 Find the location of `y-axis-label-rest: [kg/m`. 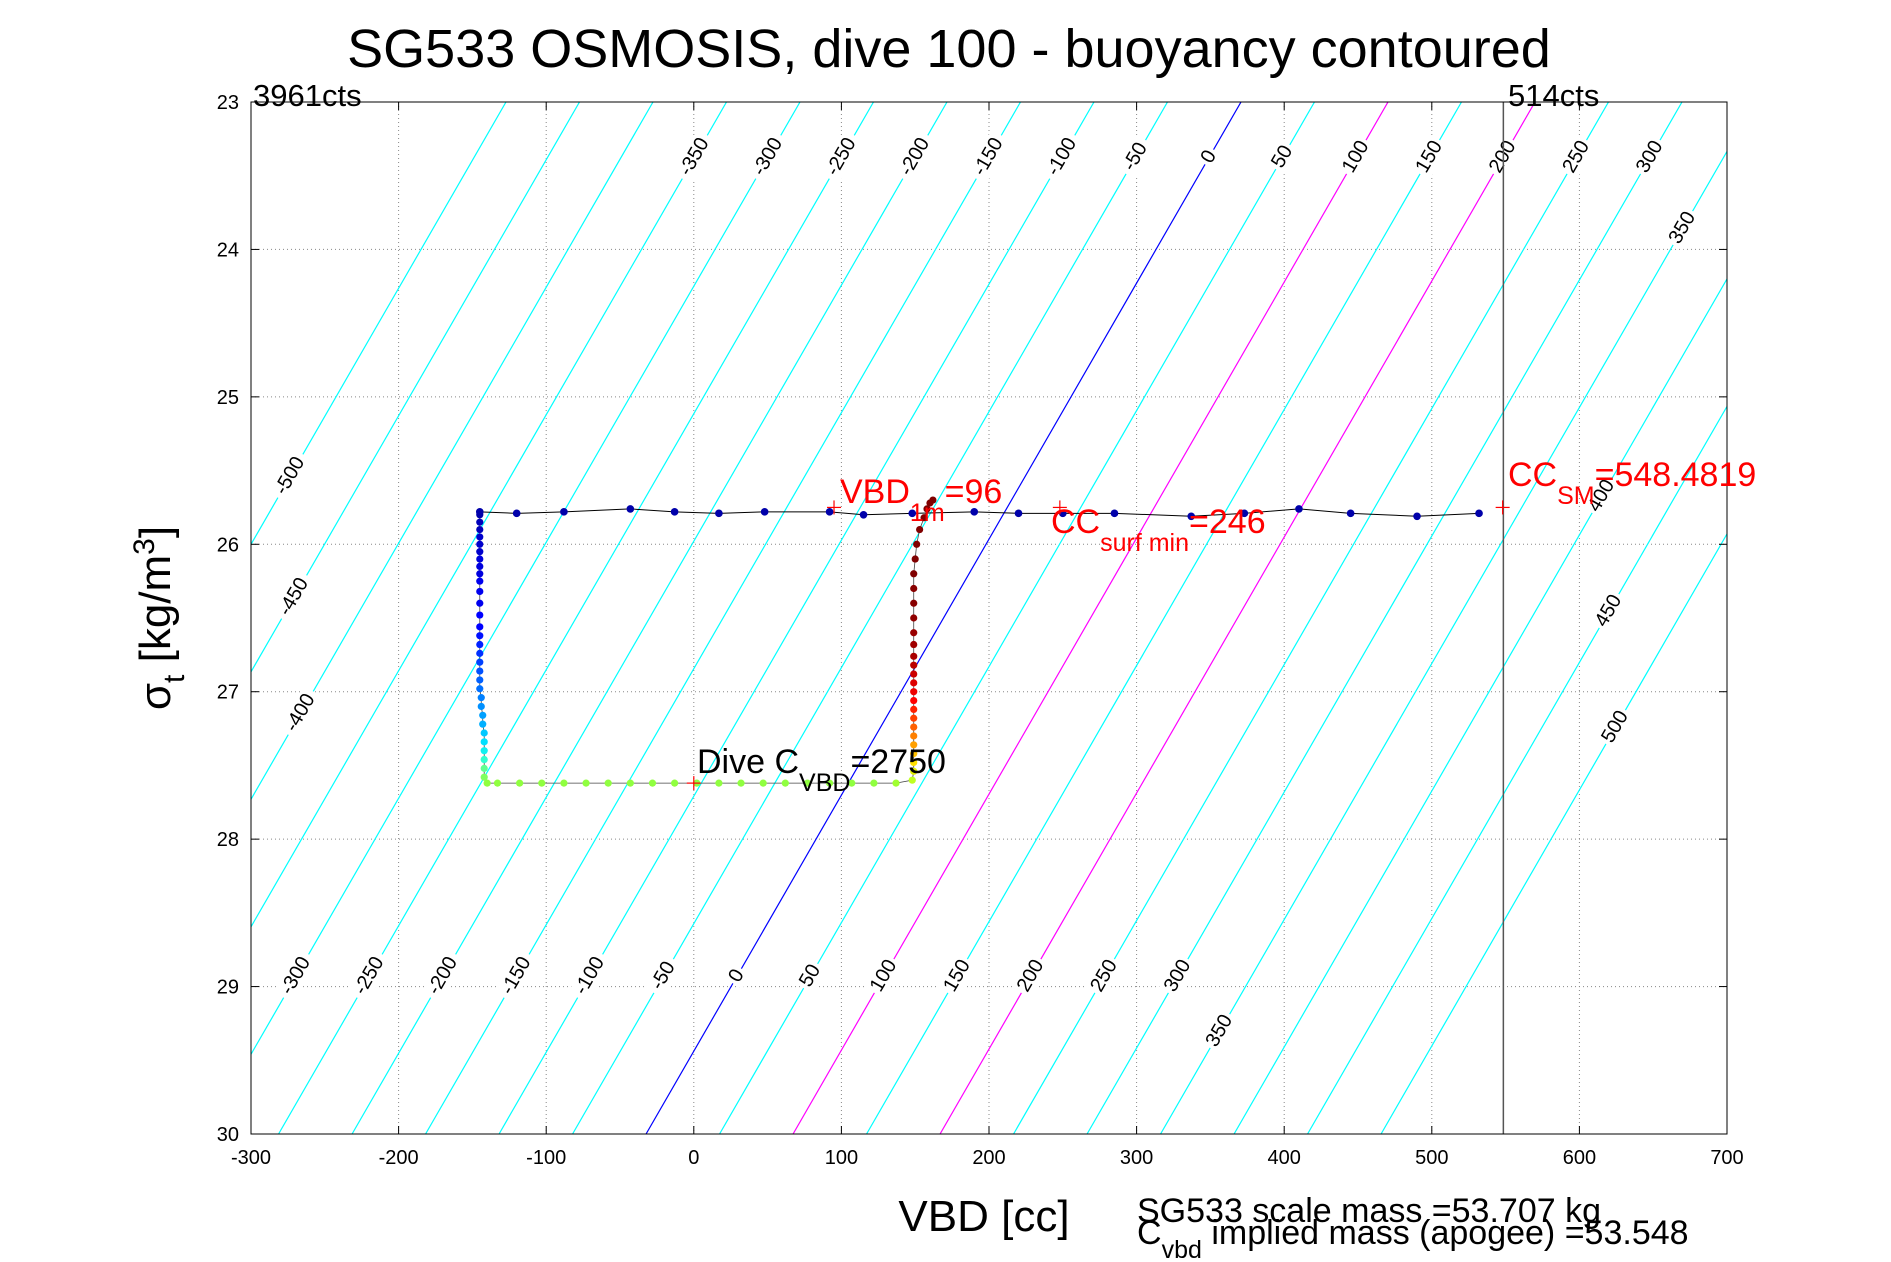

y-axis-label-rest: [kg/m is located at coordinates (155, 615).